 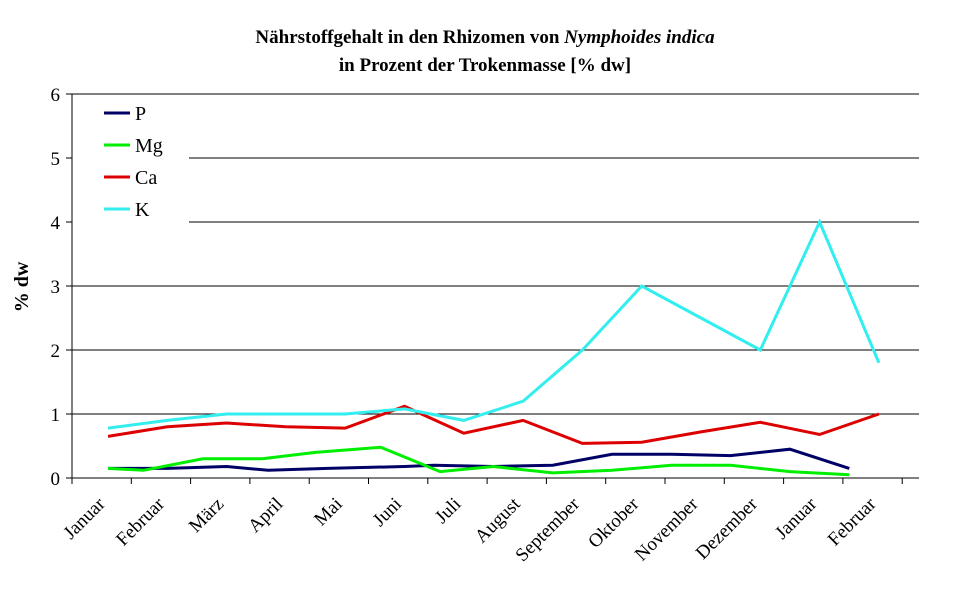 I want to click on chart-title-line2: in Prozent der Trokenmasse [% dw], so click(x=485, y=65).